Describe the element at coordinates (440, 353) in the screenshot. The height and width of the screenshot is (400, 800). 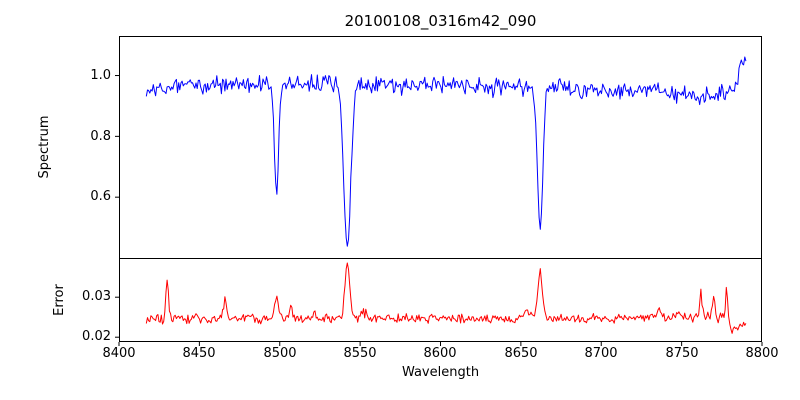
I see `xtick-8600: 8600` at that location.